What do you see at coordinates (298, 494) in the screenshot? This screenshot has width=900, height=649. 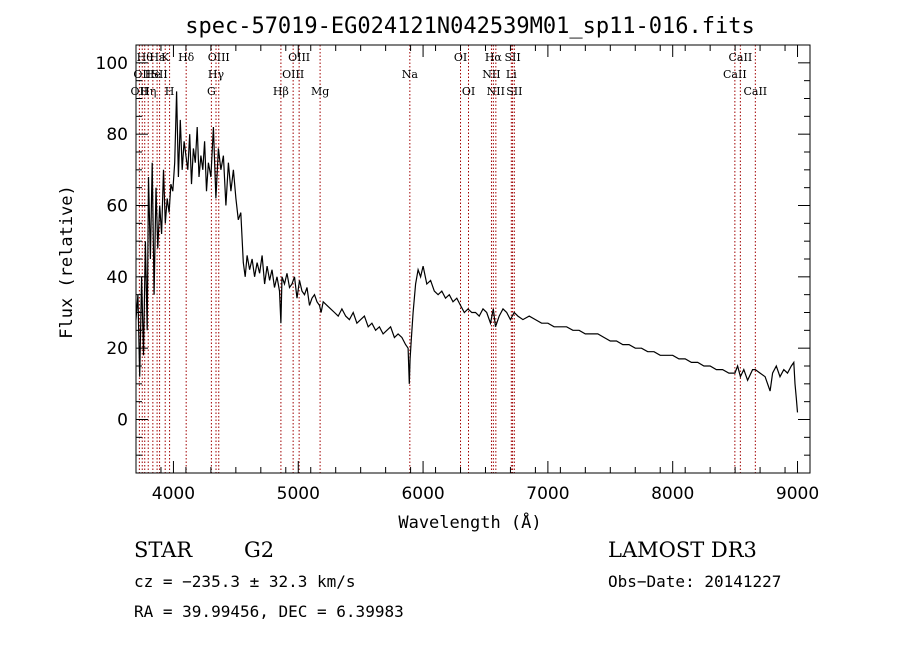 I see `x-tick-label: 5000` at bounding box center [298, 494].